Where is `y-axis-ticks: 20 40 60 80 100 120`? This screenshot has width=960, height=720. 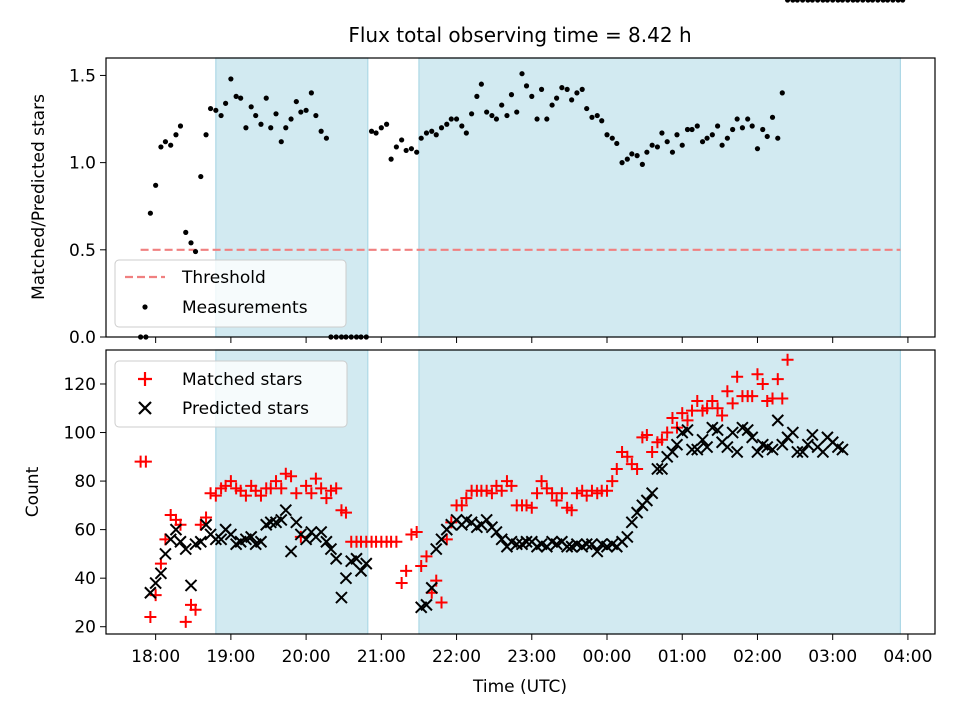 y-axis-ticks: 20 40 60 80 100 120 is located at coordinates (85, 506).